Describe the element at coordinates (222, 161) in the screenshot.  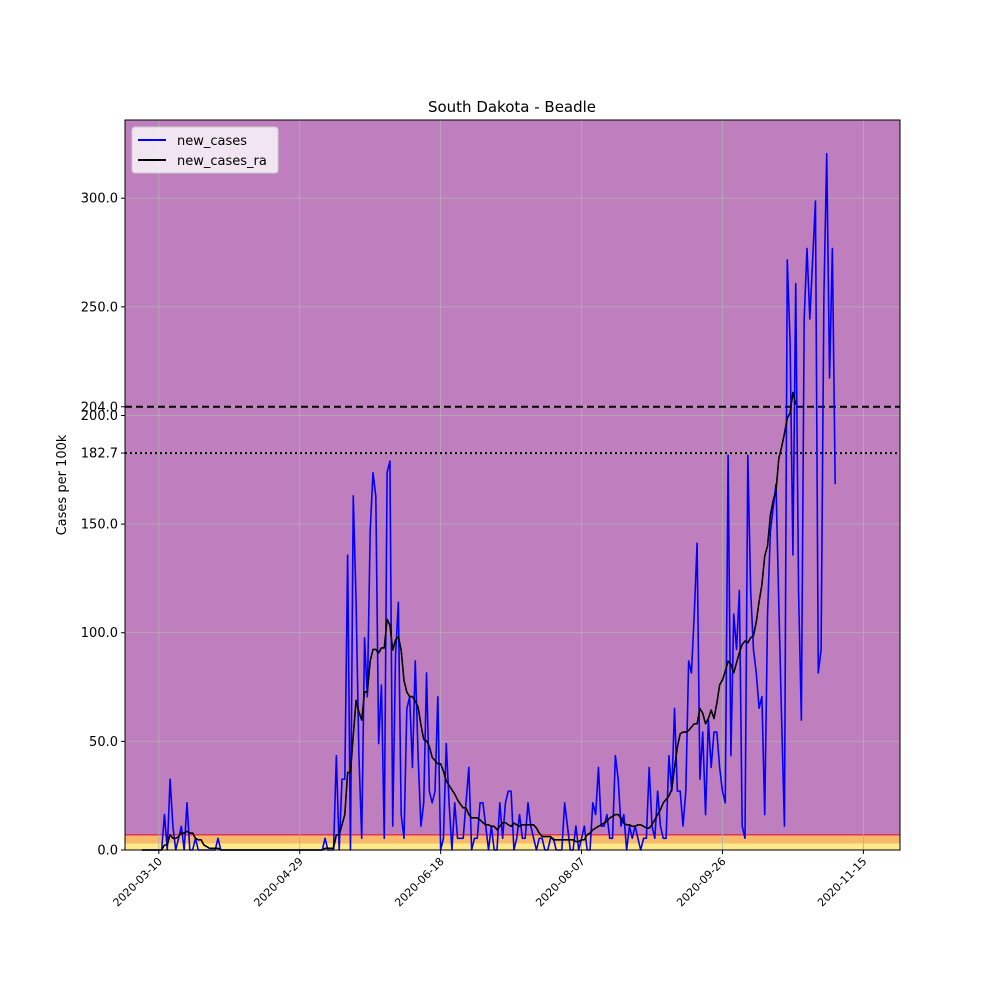
I see `legend-label-new_cases_ra: new_cases_ra` at that location.